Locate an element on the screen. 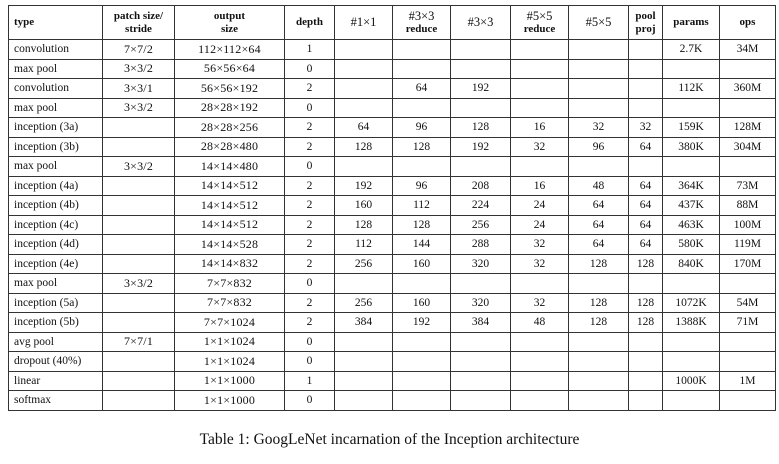 The height and width of the screenshot is (464, 779). table-cell: 54M is located at coordinates (747, 302).